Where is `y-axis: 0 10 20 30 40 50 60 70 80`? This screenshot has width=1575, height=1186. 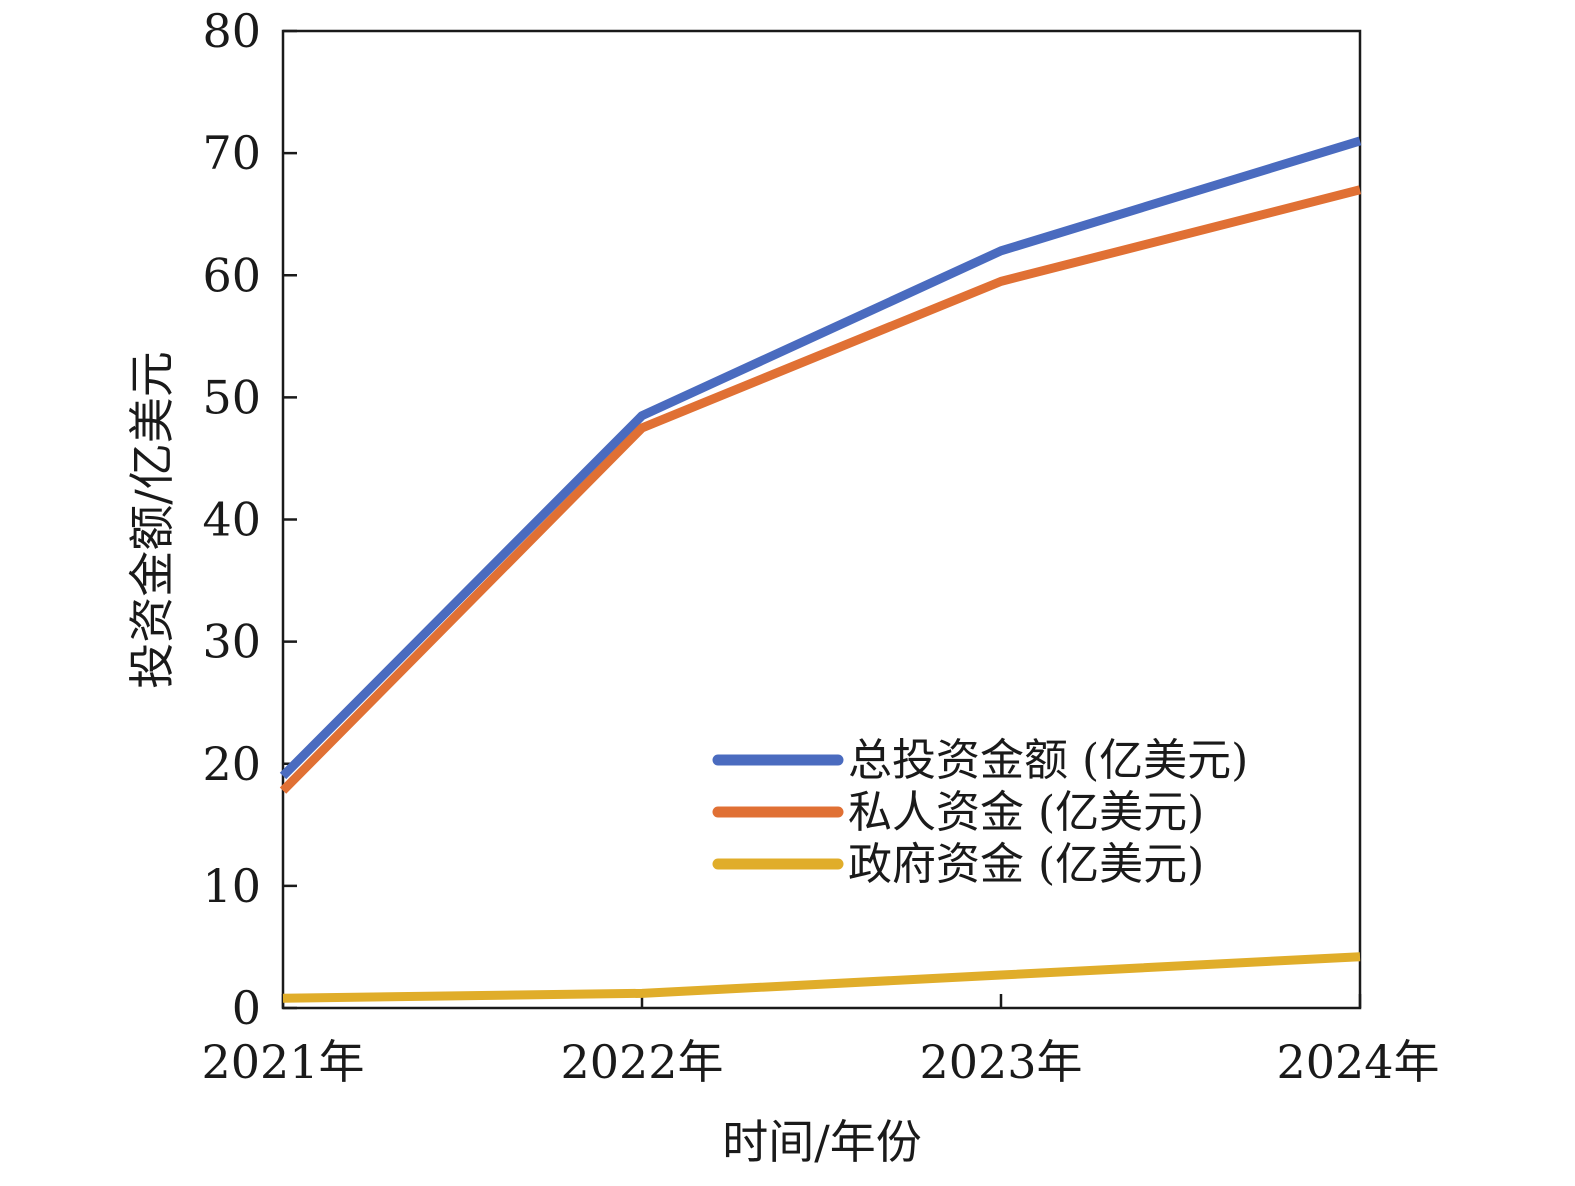 y-axis: 0 10 20 30 40 50 60 70 80 is located at coordinates (249, 519).